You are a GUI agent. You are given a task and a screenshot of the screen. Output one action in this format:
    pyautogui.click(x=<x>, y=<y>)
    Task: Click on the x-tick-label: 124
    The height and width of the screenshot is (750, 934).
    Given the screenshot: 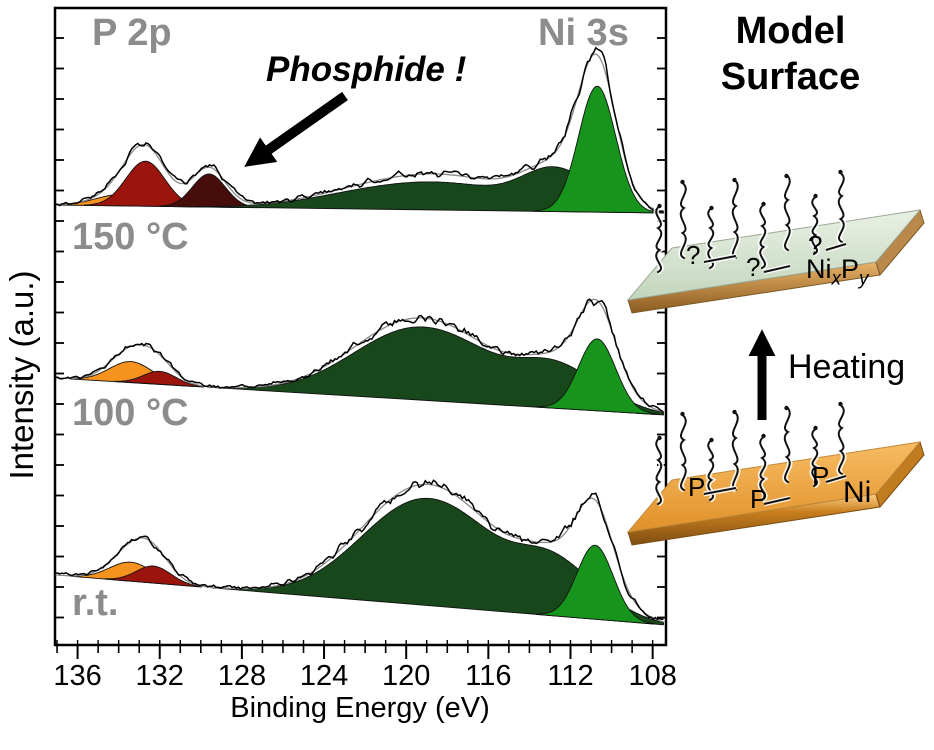 What is the action you would take?
    pyautogui.click(x=324, y=676)
    